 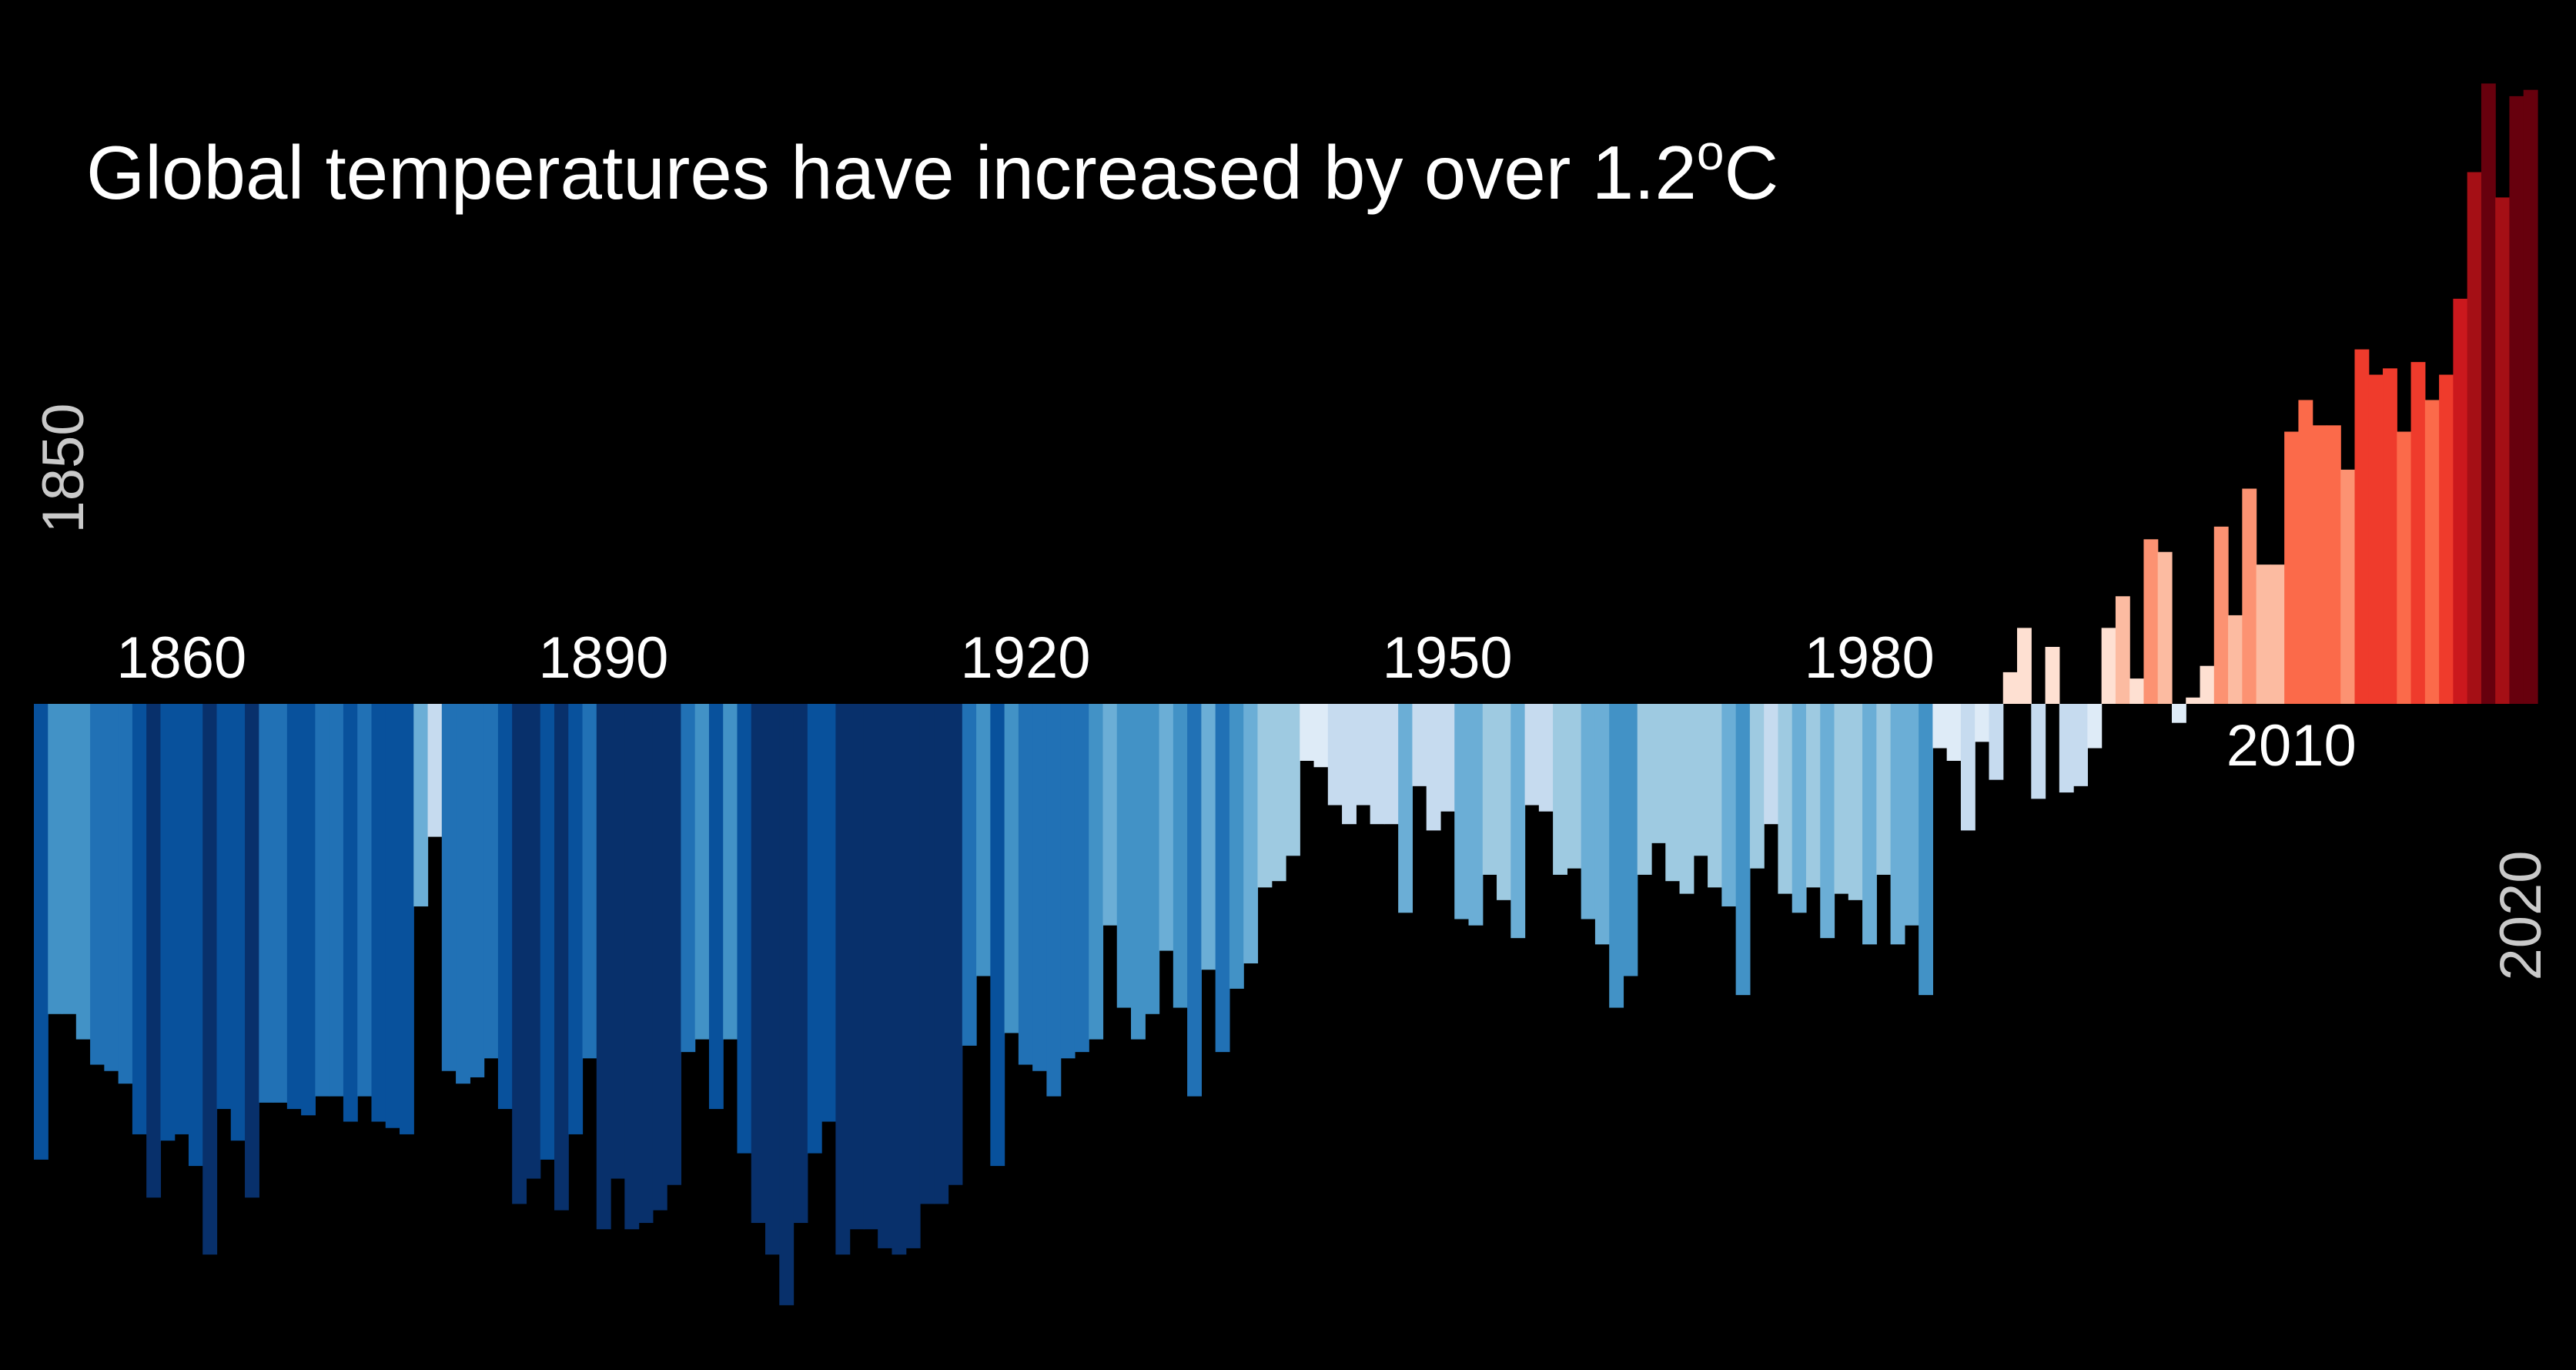 What do you see at coordinates (1799, 808) in the screenshot?
I see `bar-1975` at bounding box center [1799, 808].